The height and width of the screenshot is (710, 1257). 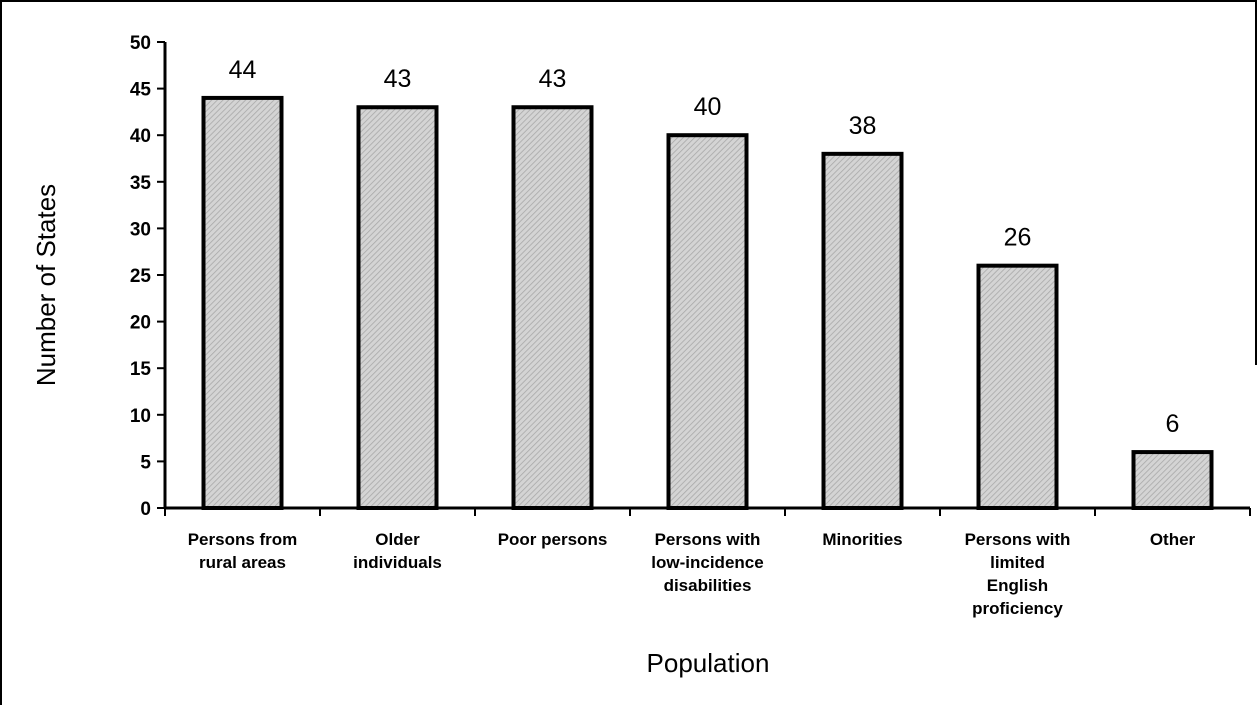 I want to click on category-label: Older individuals, so click(x=397, y=551).